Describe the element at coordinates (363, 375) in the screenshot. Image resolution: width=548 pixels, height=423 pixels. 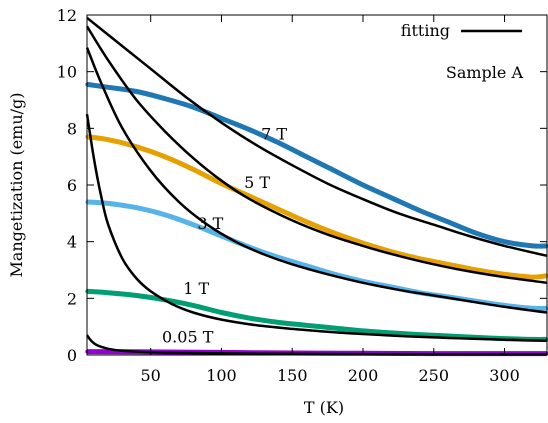
I see `x-tick-label: 200` at that location.